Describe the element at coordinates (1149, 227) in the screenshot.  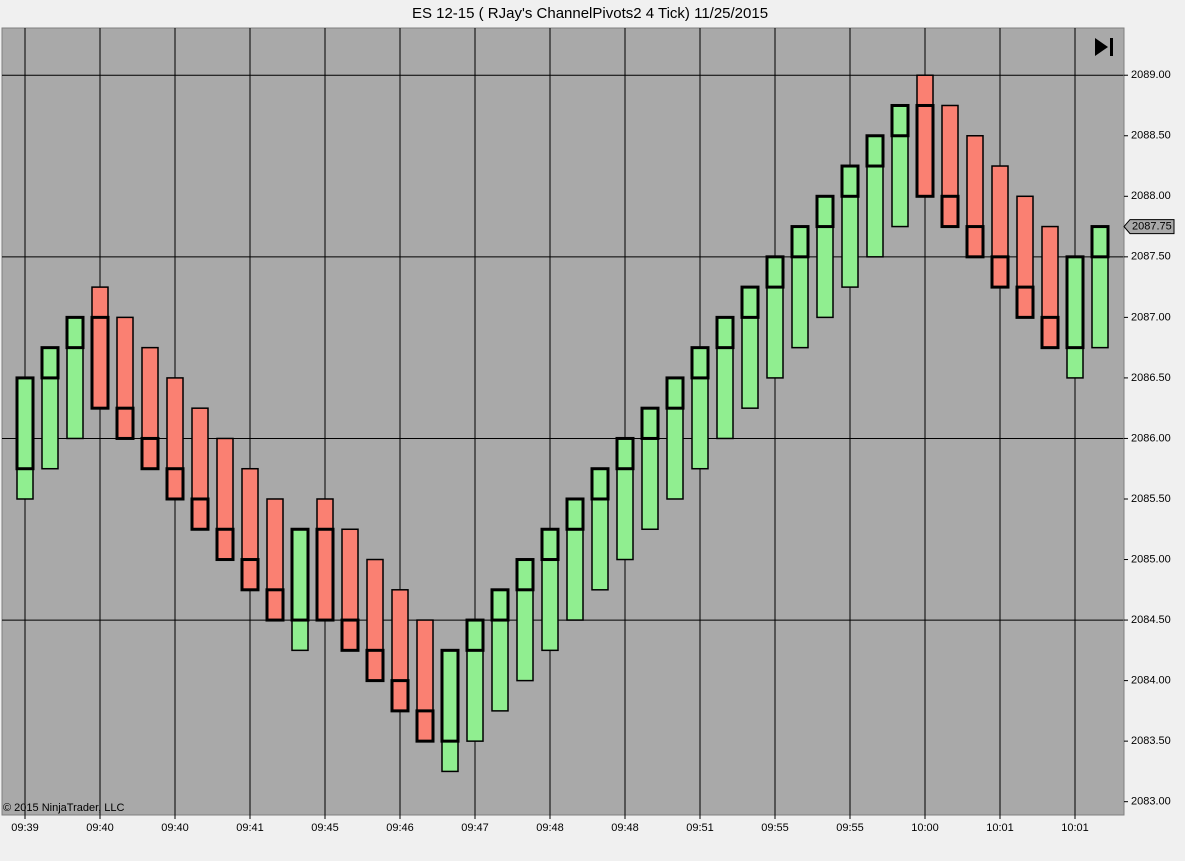
I see `last-price-tag` at that location.